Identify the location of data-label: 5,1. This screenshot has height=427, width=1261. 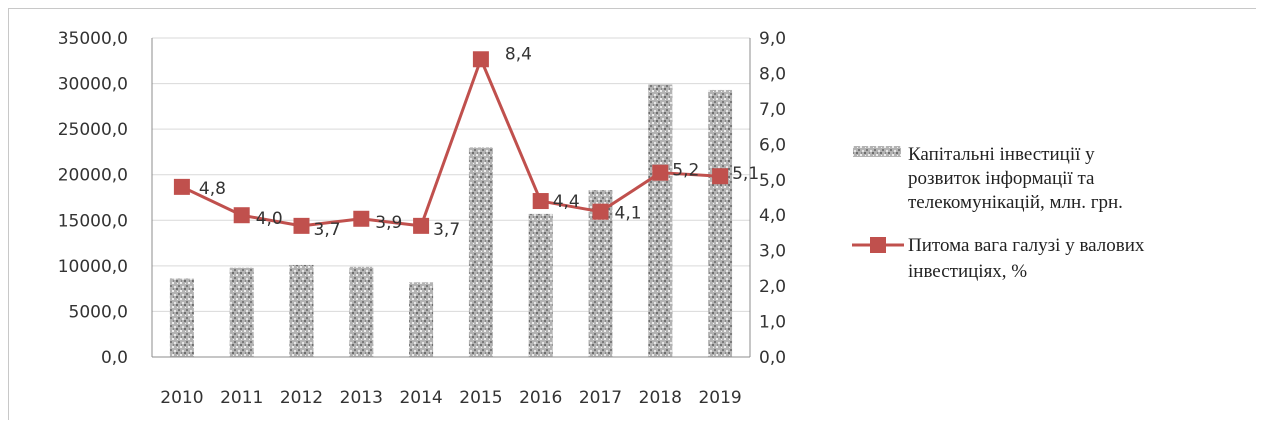
(745, 174).